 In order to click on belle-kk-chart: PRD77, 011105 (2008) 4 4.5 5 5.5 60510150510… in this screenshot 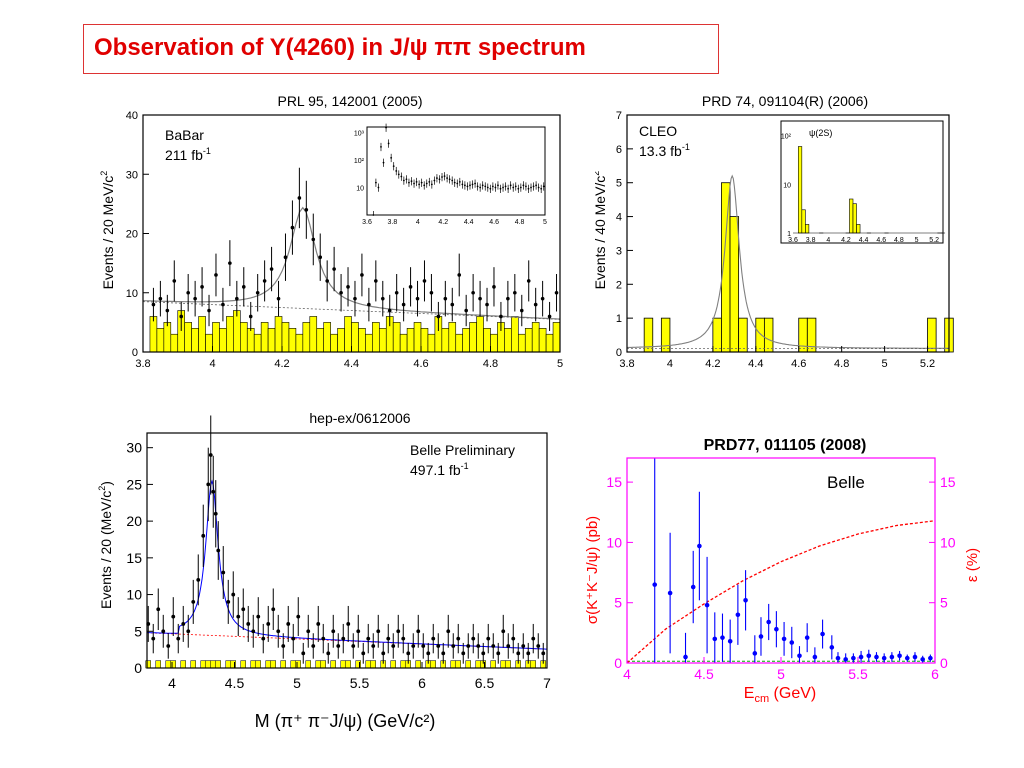, I will do `click(782, 571)`.